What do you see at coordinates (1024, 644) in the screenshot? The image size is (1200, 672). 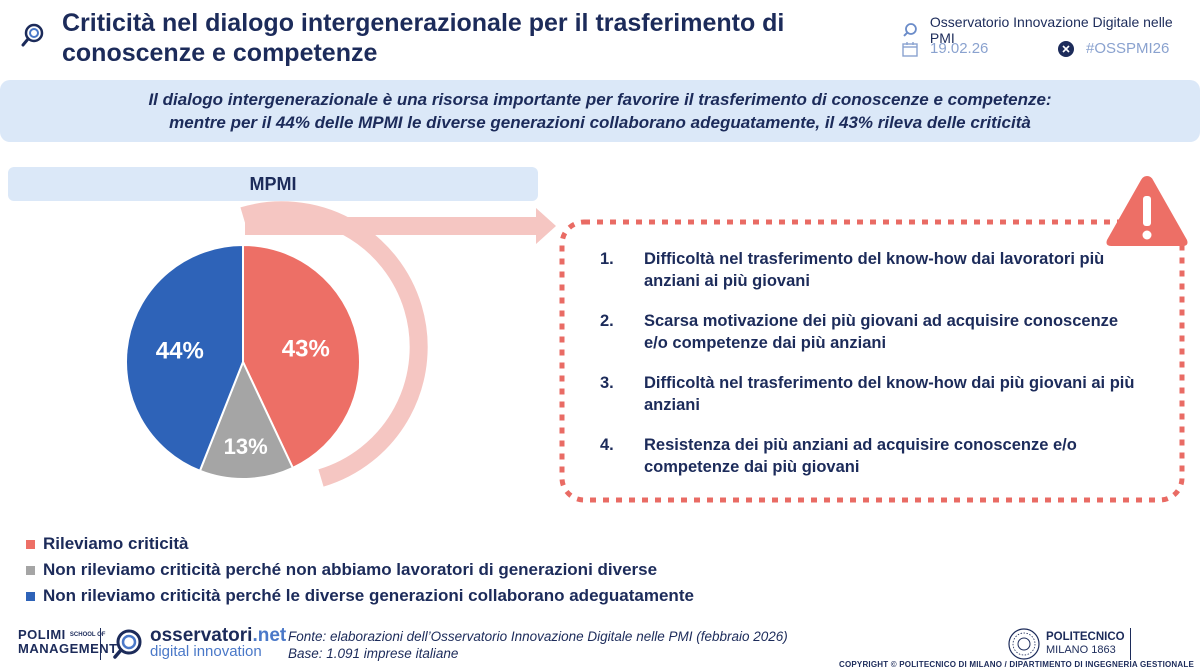 I see `politecnico-seal-icon` at bounding box center [1024, 644].